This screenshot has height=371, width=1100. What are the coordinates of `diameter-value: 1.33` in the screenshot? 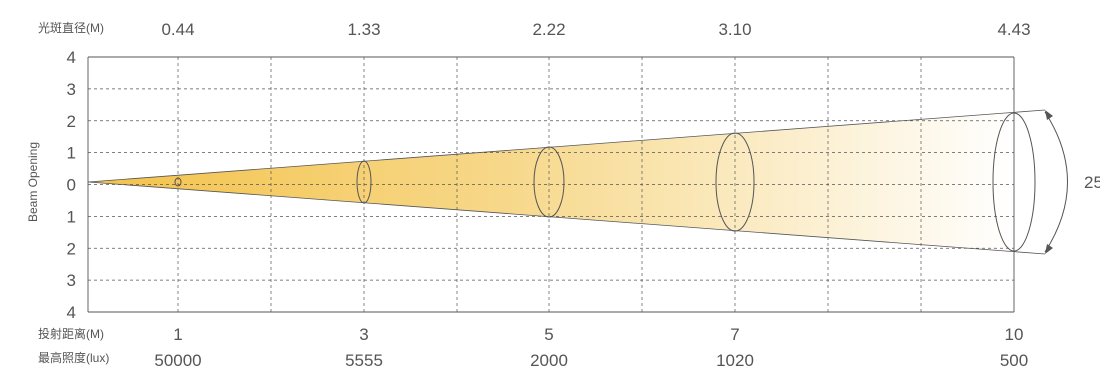 It's located at (363, 29).